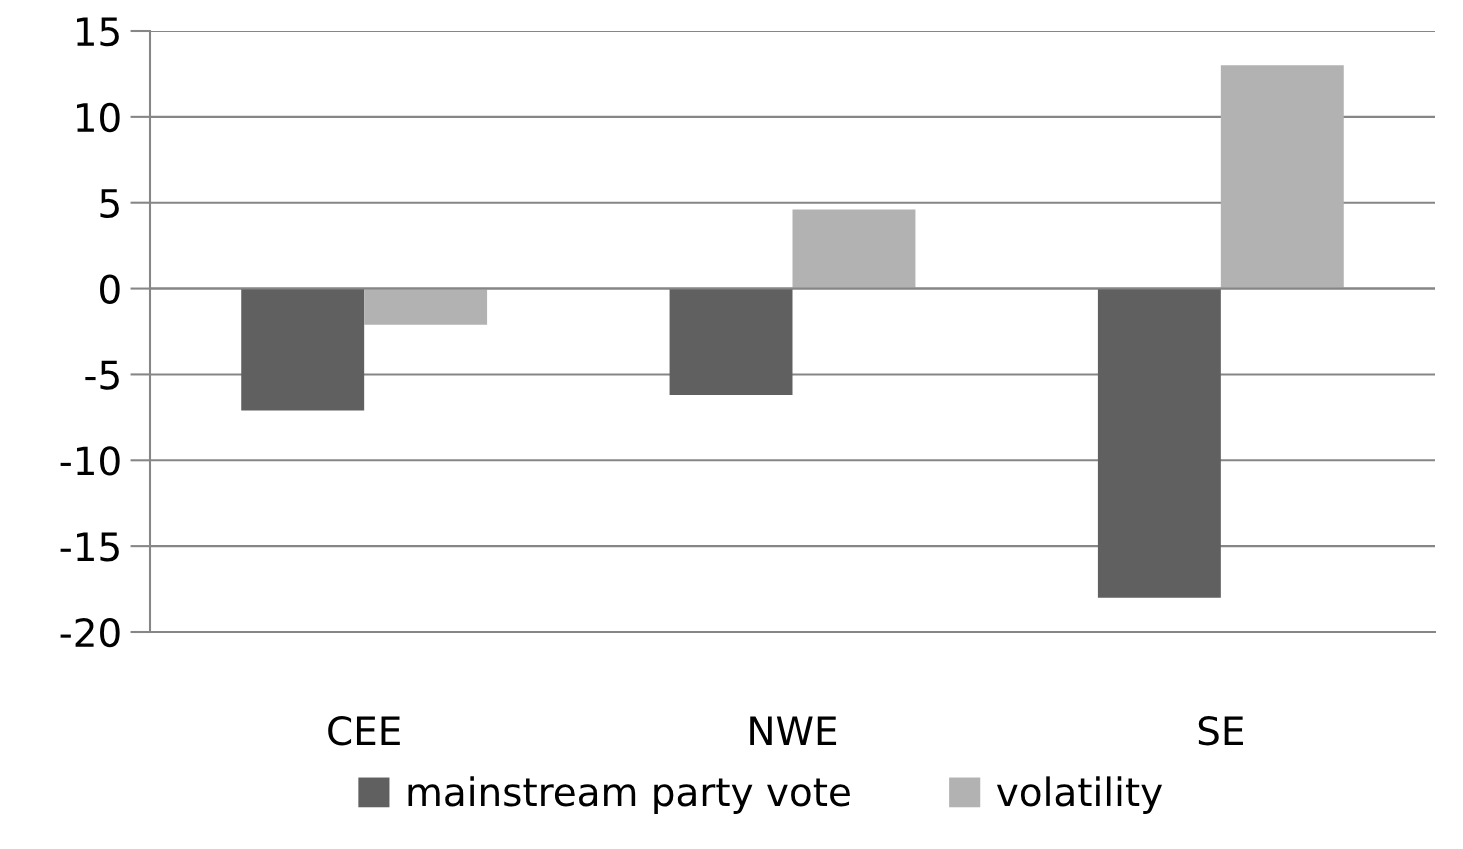 The width and height of the screenshot is (1463, 849). I want to click on x-tick-label: NWE, so click(793, 730).